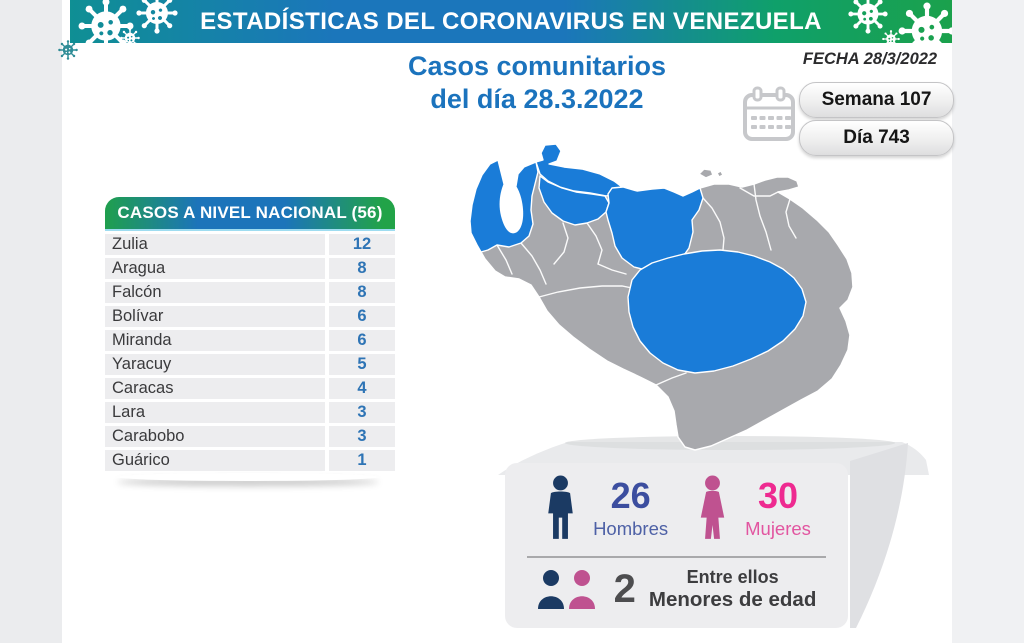 The height and width of the screenshot is (643, 1024). I want to click on state-name: Yaracuy, so click(215, 364).